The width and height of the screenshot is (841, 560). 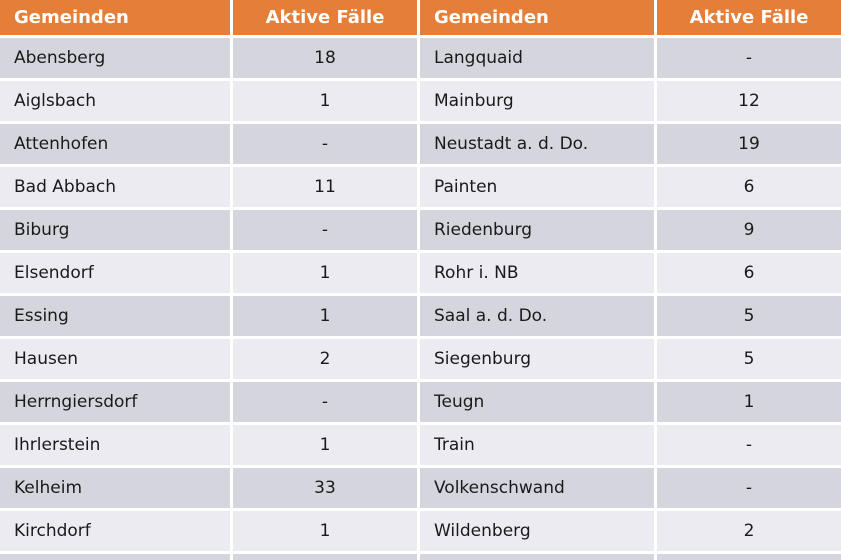 I want to click on gemeinde-cell: Essing, so click(x=115, y=316).